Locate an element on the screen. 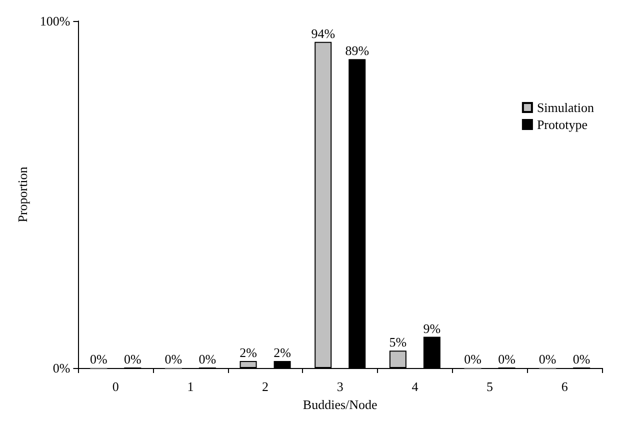  x-tick-label: 1 is located at coordinates (190, 386).